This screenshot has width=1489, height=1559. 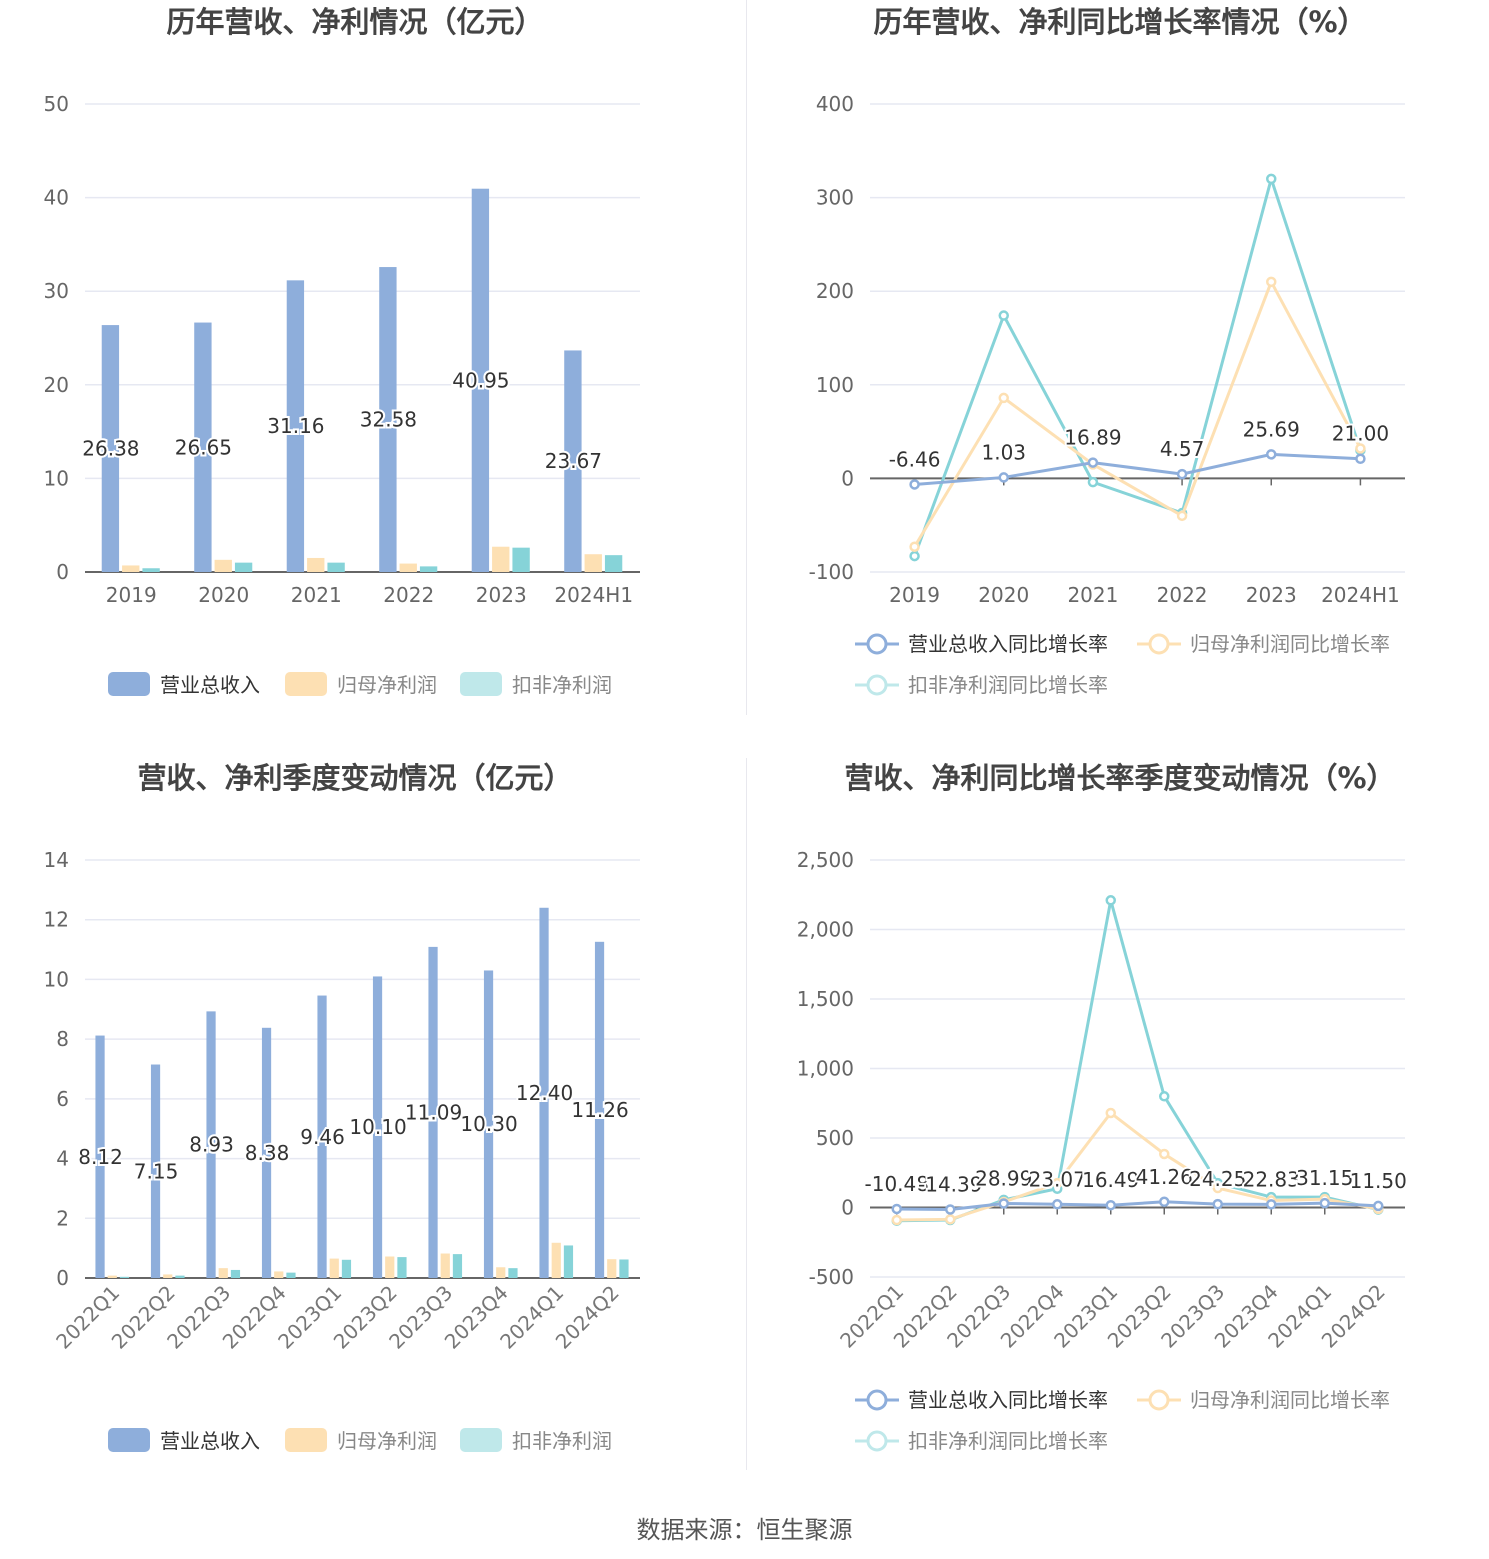 What do you see at coordinates (56, 920) in the screenshot?
I see `y-tick-label: 12` at bounding box center [56, 920].